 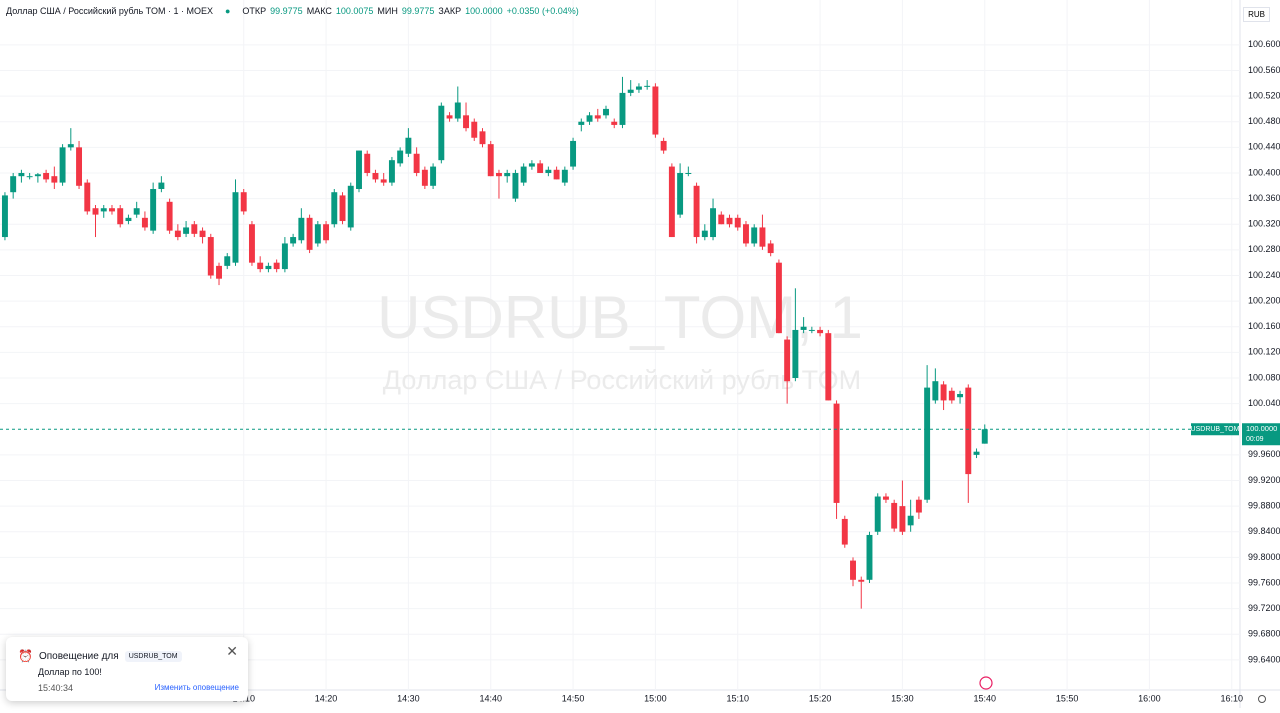 What do you see at coordinates (1264, 300) in the screenshot?
I see `y-tick-label: 100.2000` at bounding box center [1264, 300].